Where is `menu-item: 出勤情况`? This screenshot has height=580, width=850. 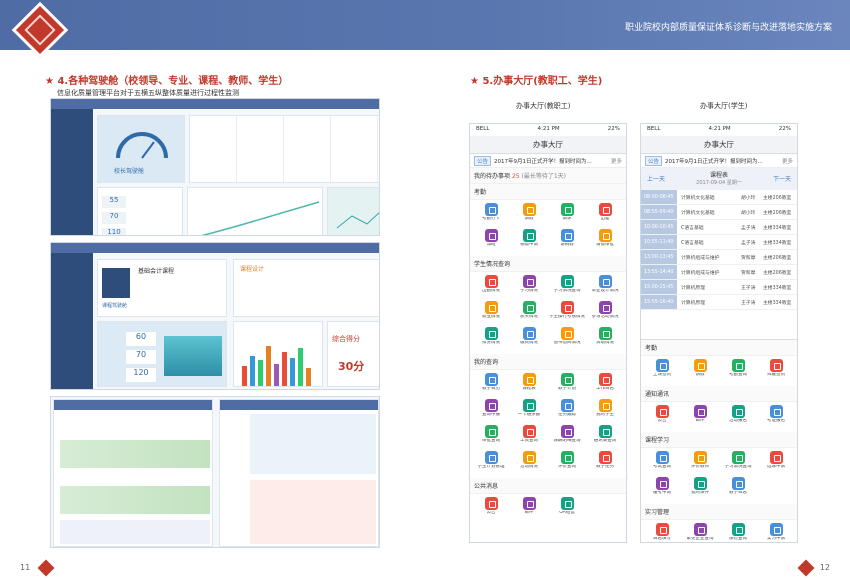 menu-item: 出勤情况 is located at coordinates (491, 287).